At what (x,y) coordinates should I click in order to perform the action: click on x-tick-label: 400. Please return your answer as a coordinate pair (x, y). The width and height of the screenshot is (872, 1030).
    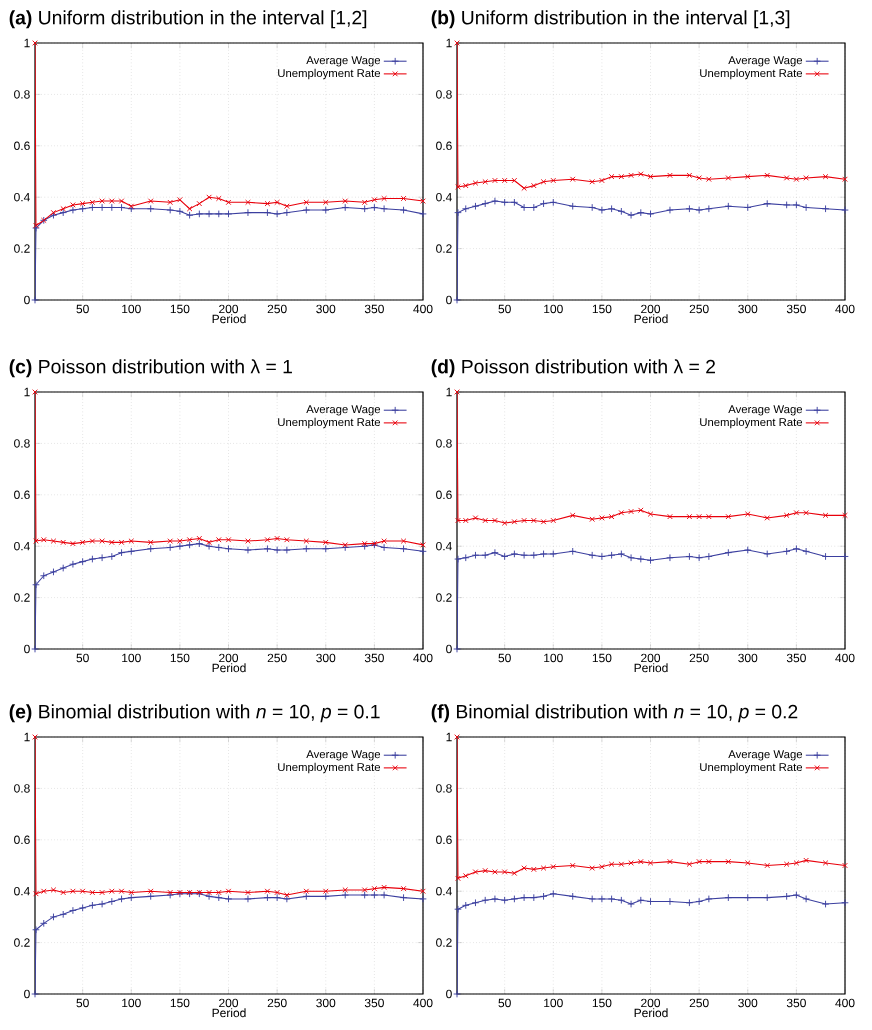
    Looking at the image, I should click on (423, 1003).